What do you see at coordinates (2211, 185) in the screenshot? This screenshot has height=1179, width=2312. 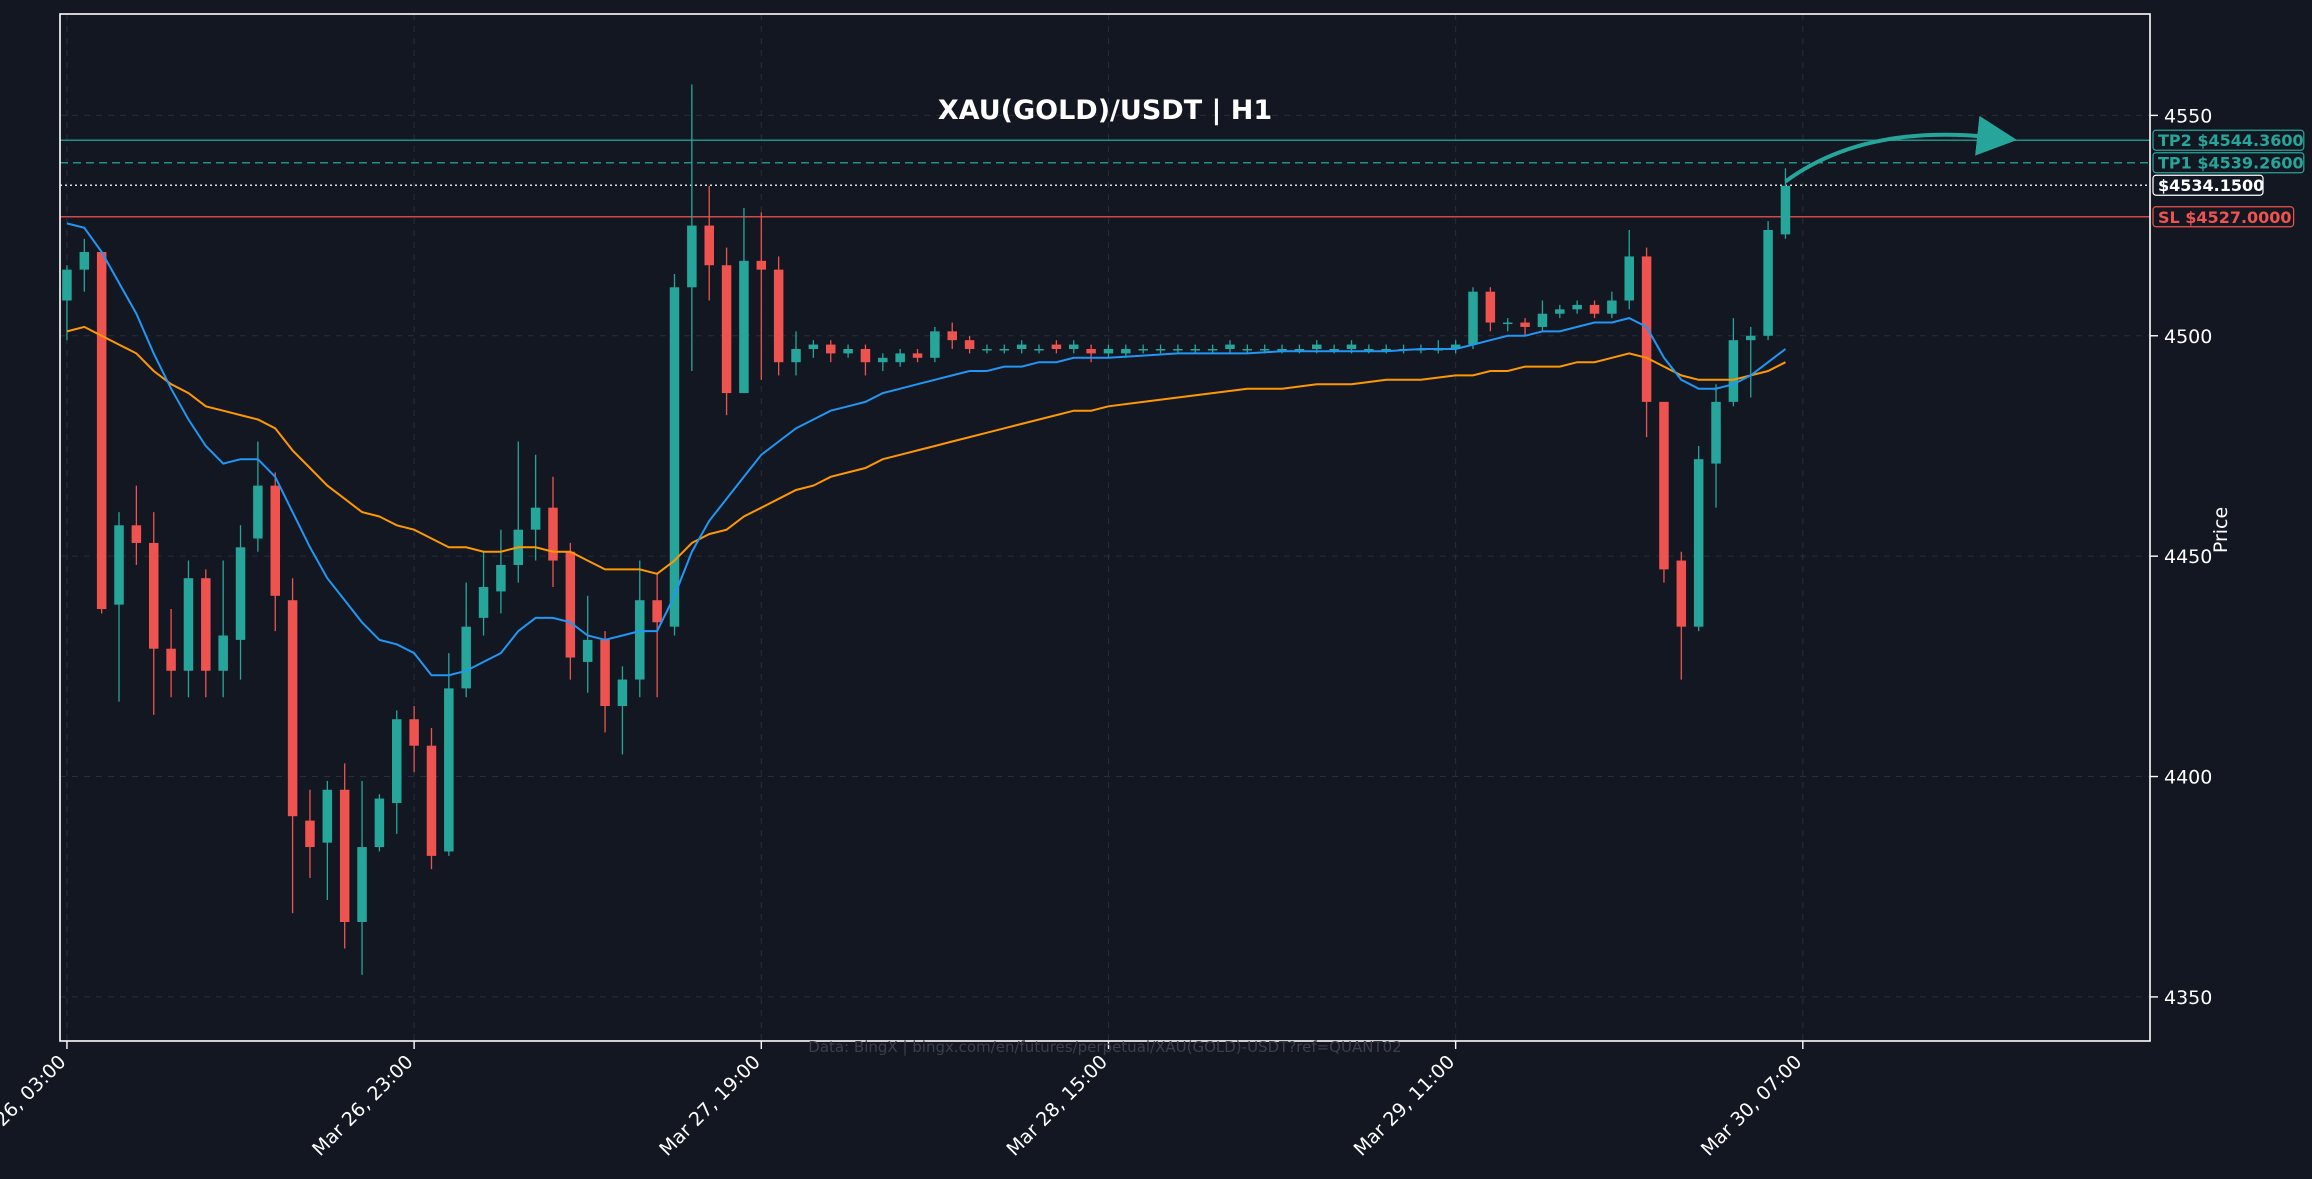 I see `level-label-current: $4534.1500` at bounding box center [2211, 185].